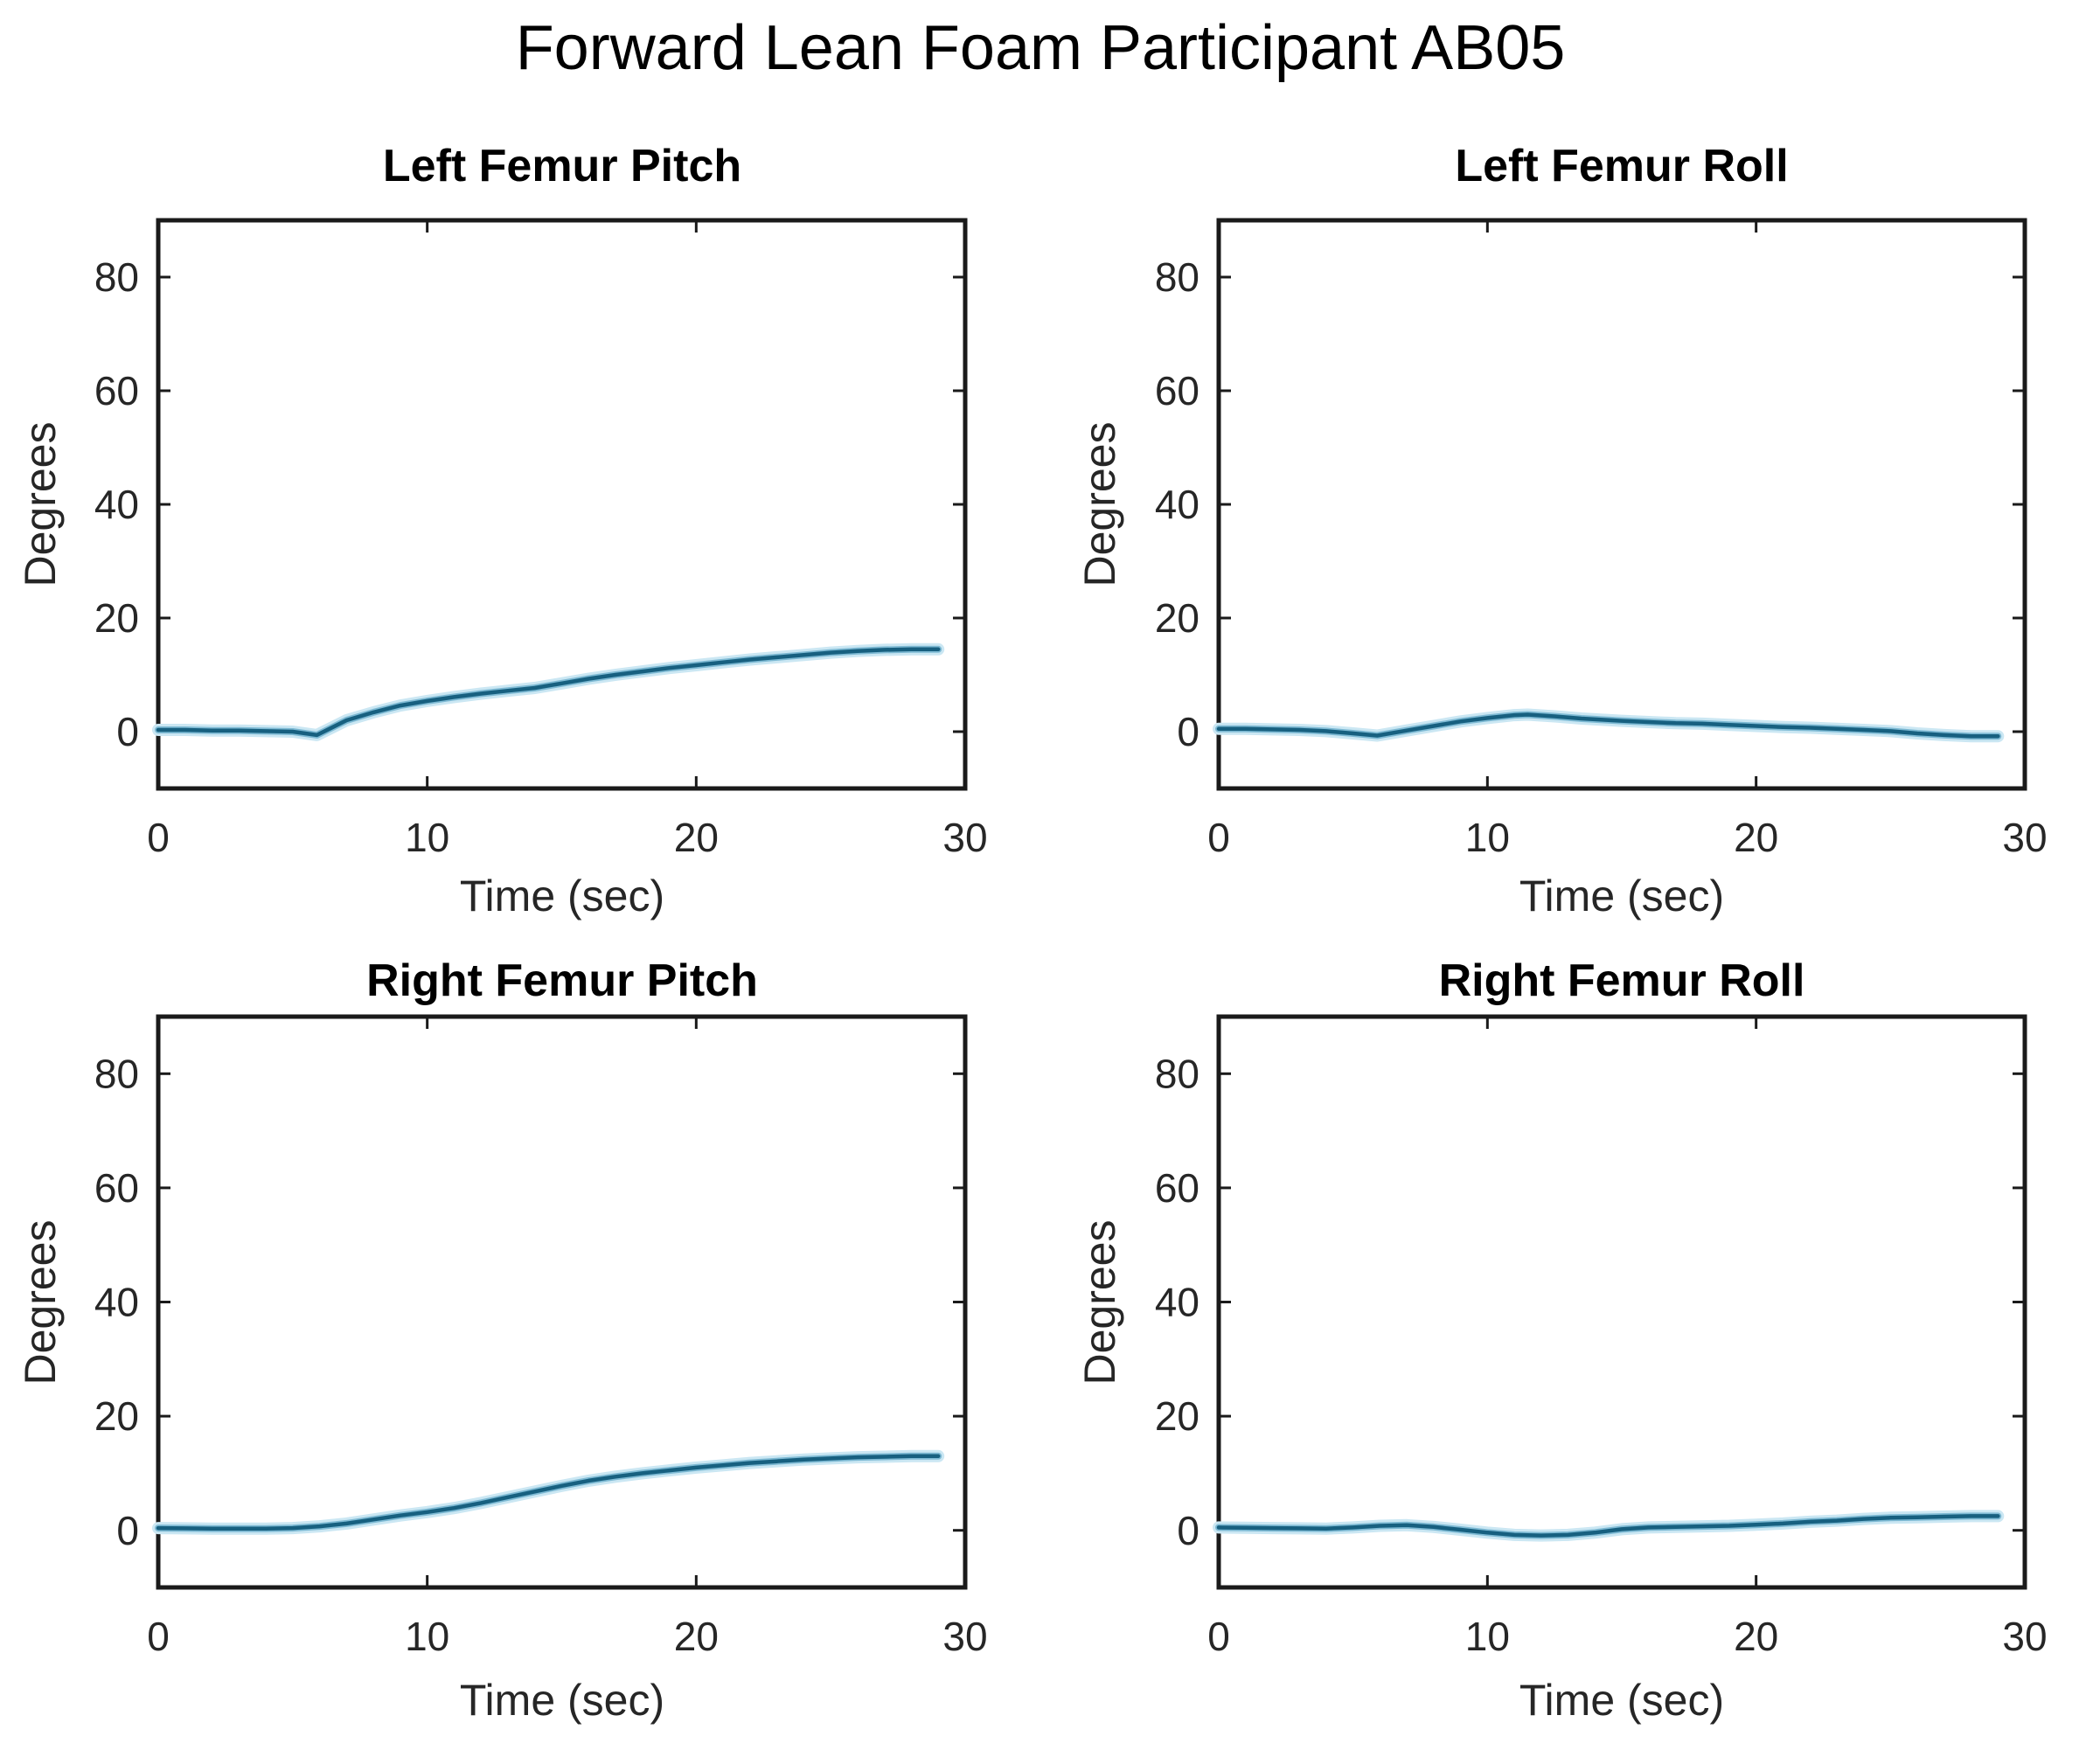  I want to click on data-line-halo, so click(548, 692).